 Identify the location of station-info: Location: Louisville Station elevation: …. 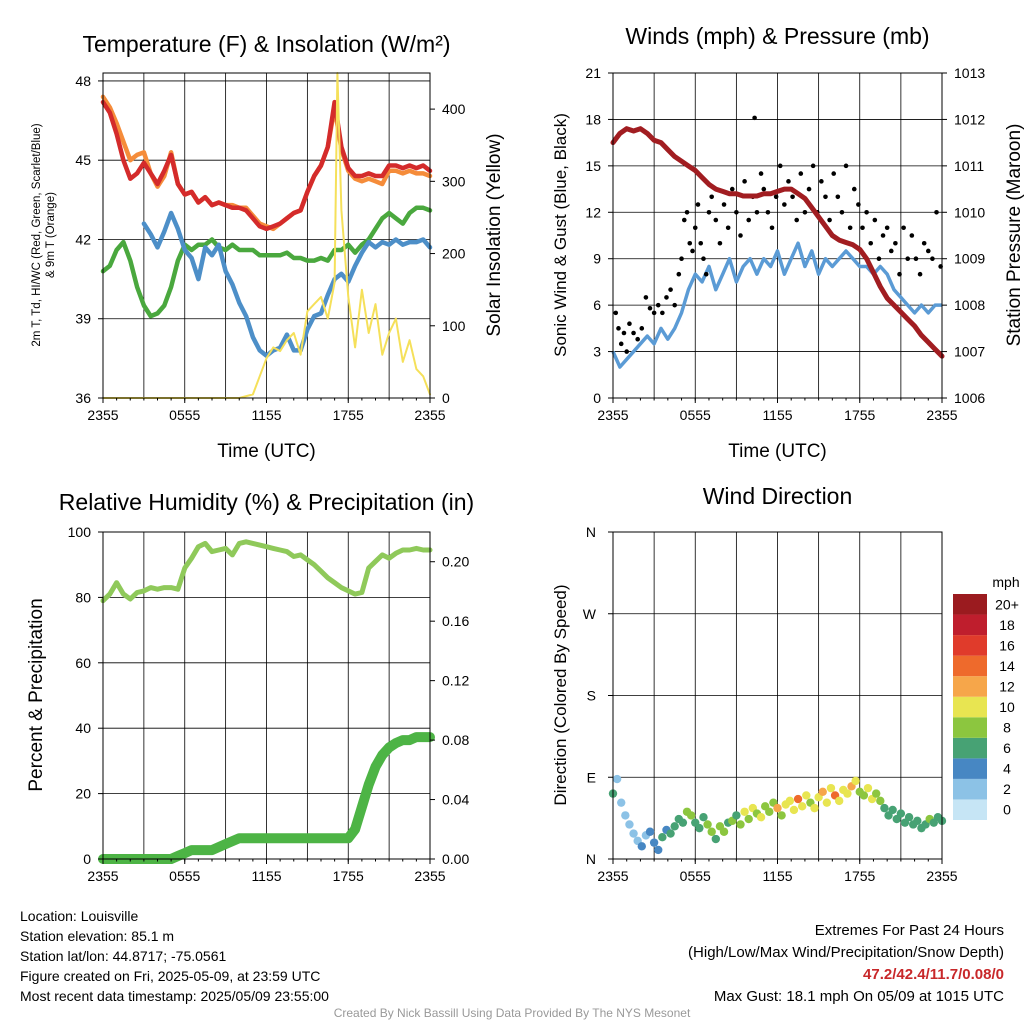
(174, 956).